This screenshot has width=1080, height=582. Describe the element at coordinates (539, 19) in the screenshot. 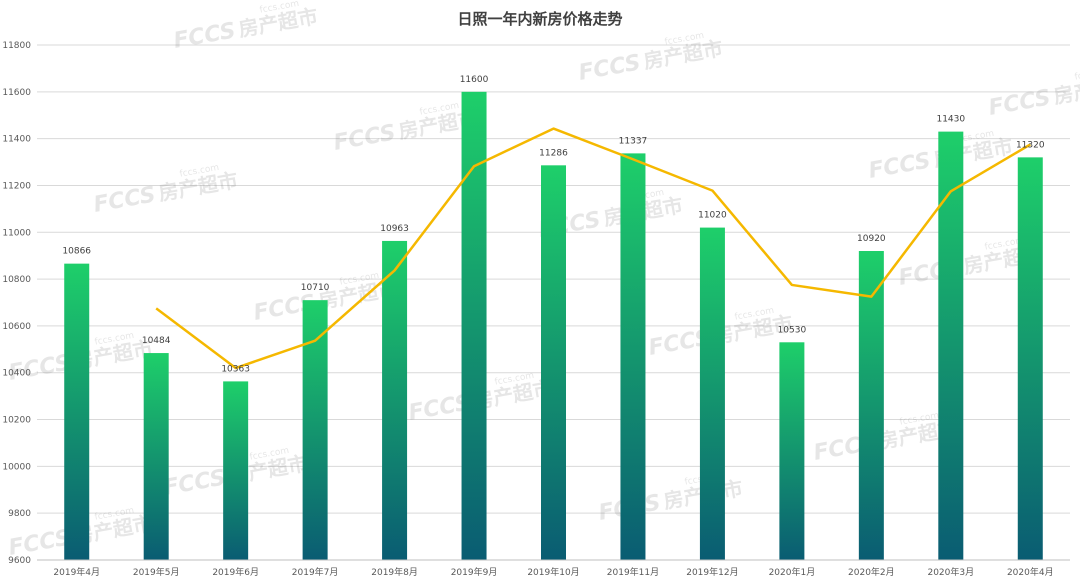

I see `chart-title: 日照一年内新房价格走势` at that location.